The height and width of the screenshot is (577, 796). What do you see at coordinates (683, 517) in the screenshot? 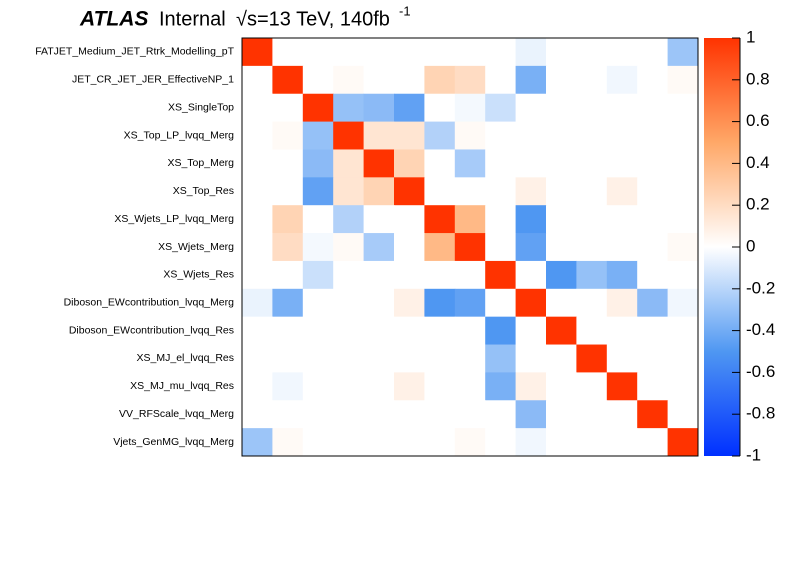
I see `x-tick-label: Vjets_GenMG_lvqq_Merg` at bounding box center [683, 517].